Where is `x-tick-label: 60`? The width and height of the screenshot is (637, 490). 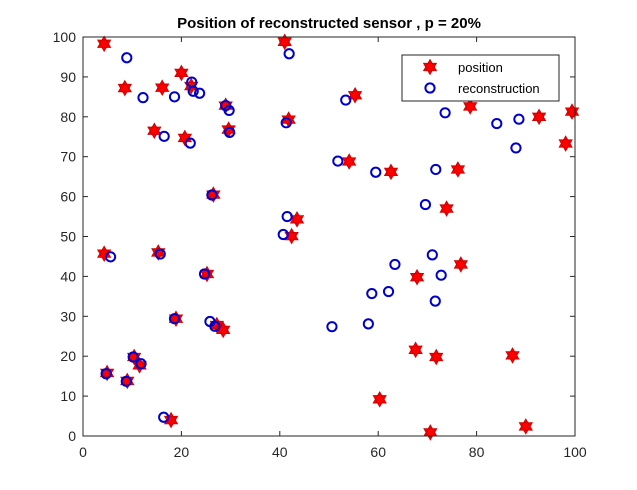
x-tick-label: 60 is located at coordinates (378, 452).